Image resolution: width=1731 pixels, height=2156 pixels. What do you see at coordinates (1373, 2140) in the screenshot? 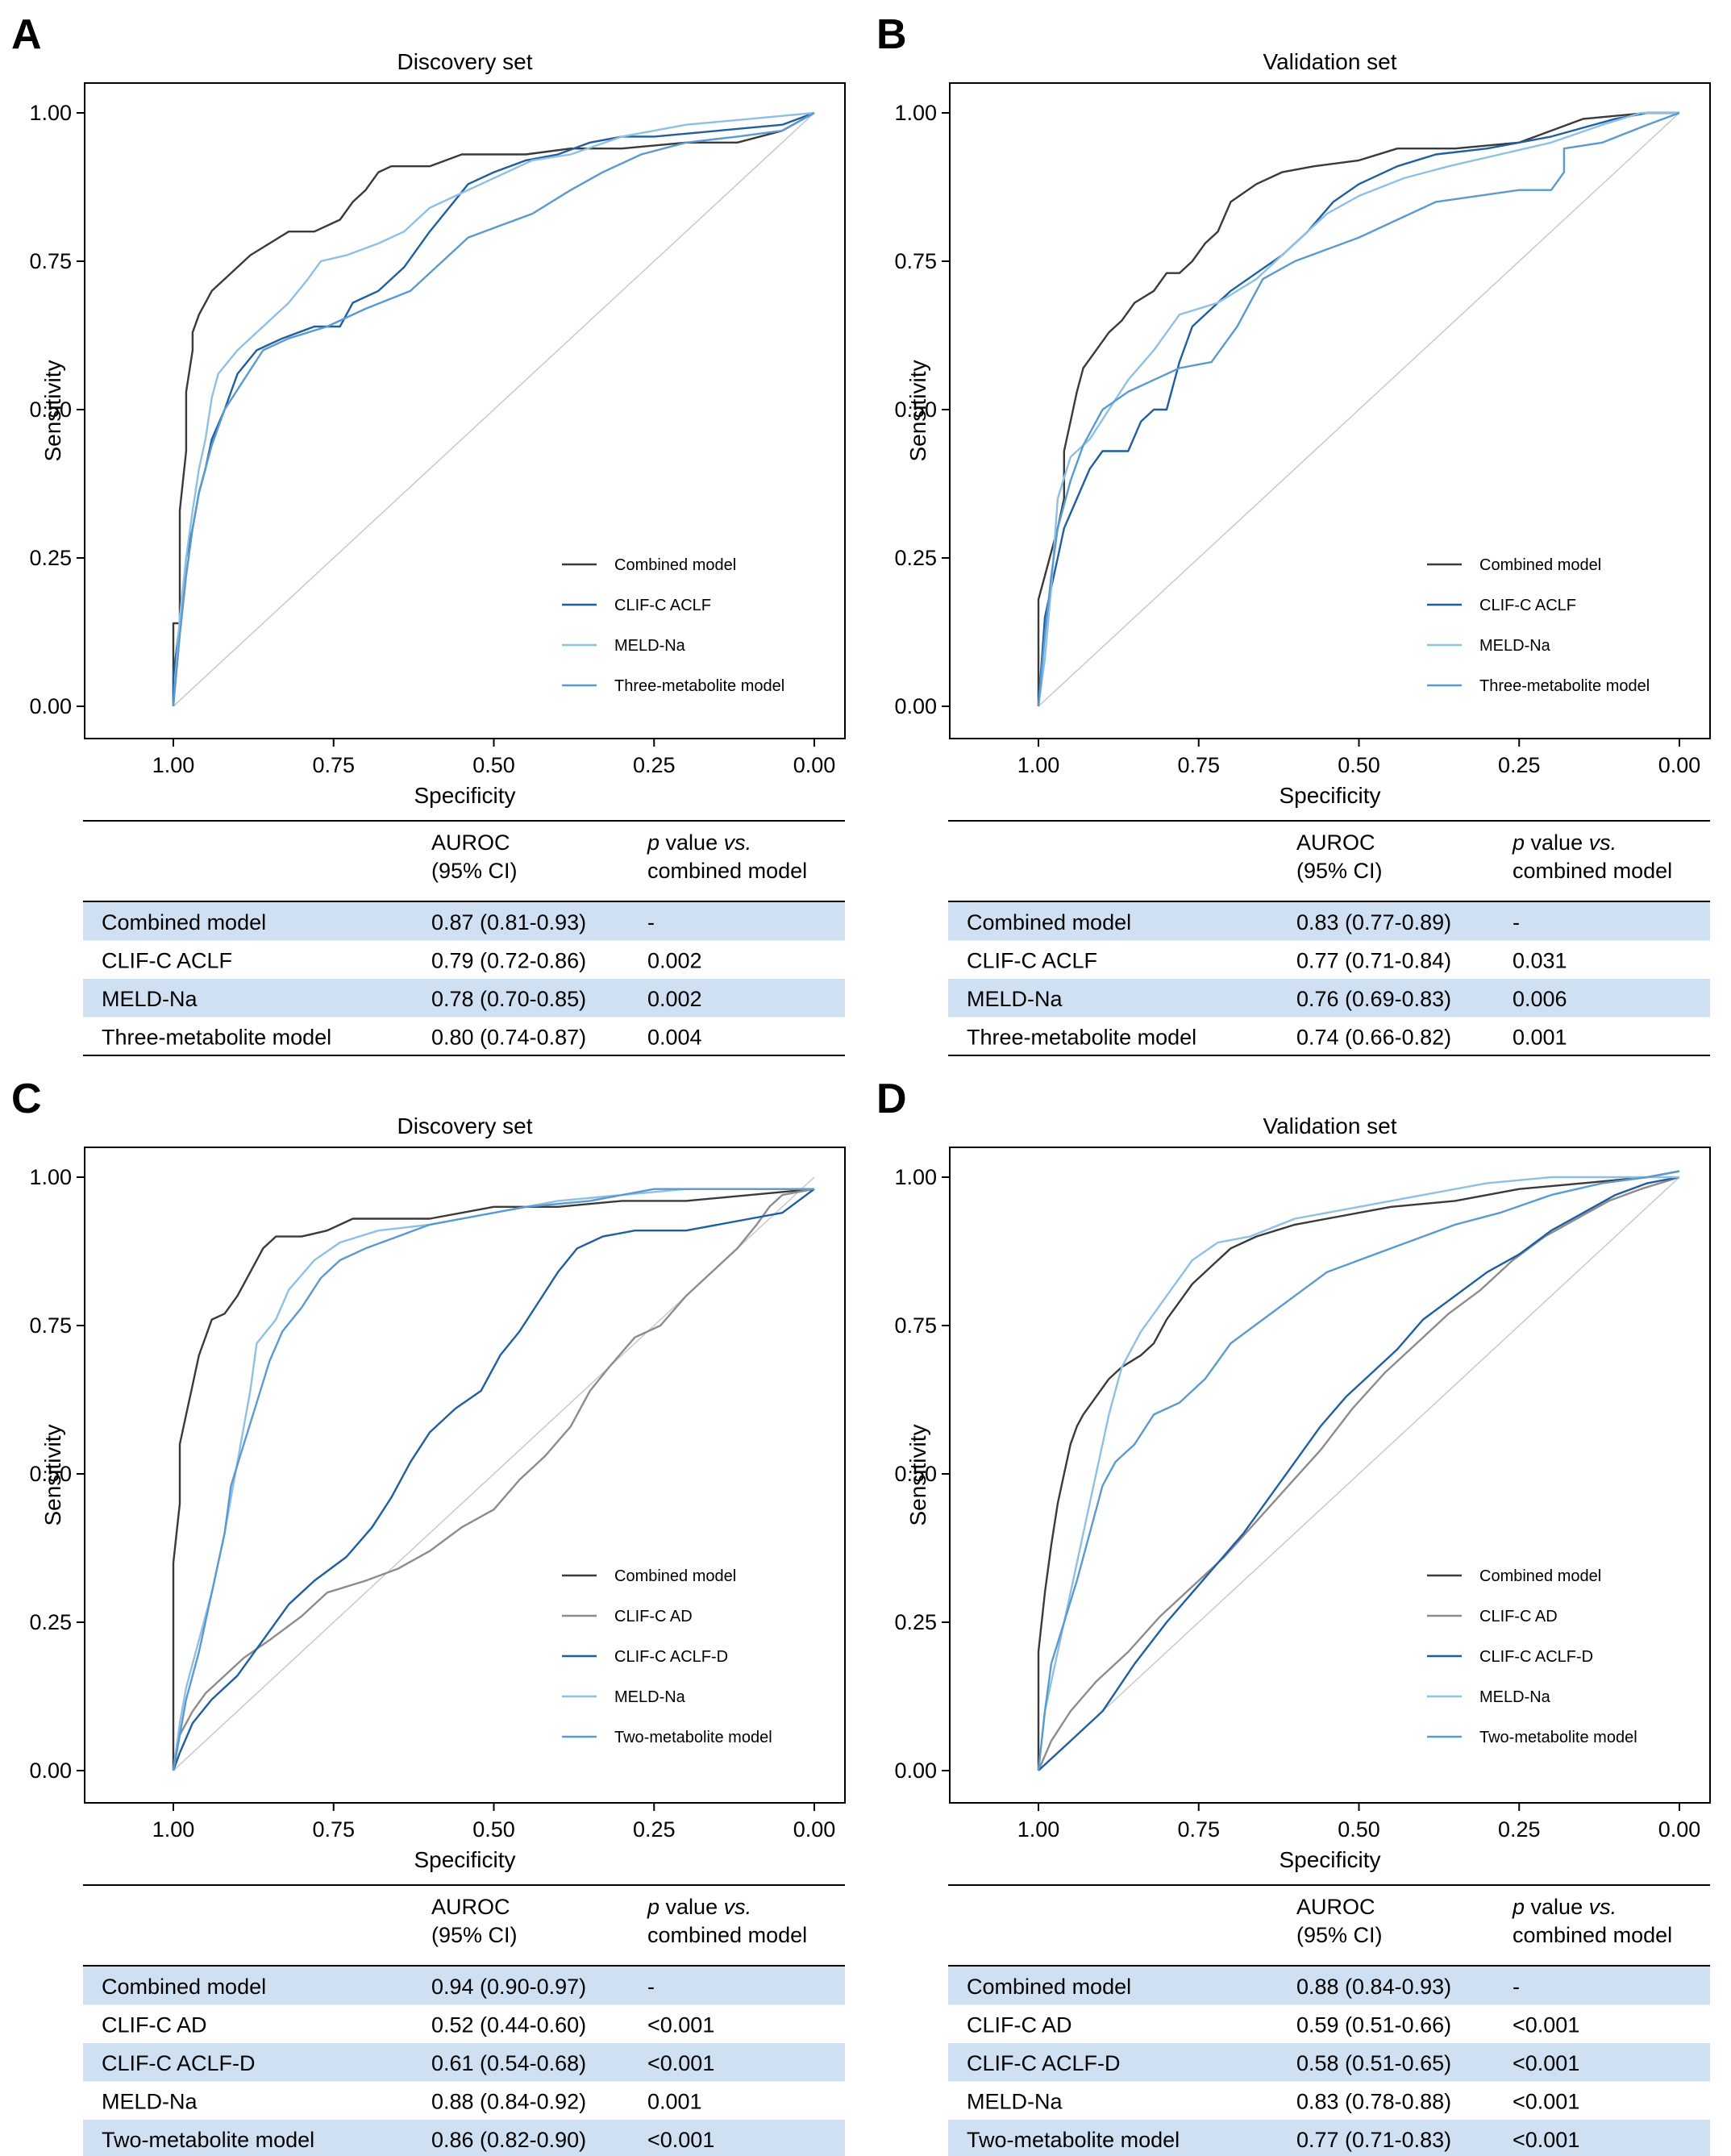
I see `table-cell-auroc: 0.77 (0.71-0.83)` at bounding box center [1373, 2140].